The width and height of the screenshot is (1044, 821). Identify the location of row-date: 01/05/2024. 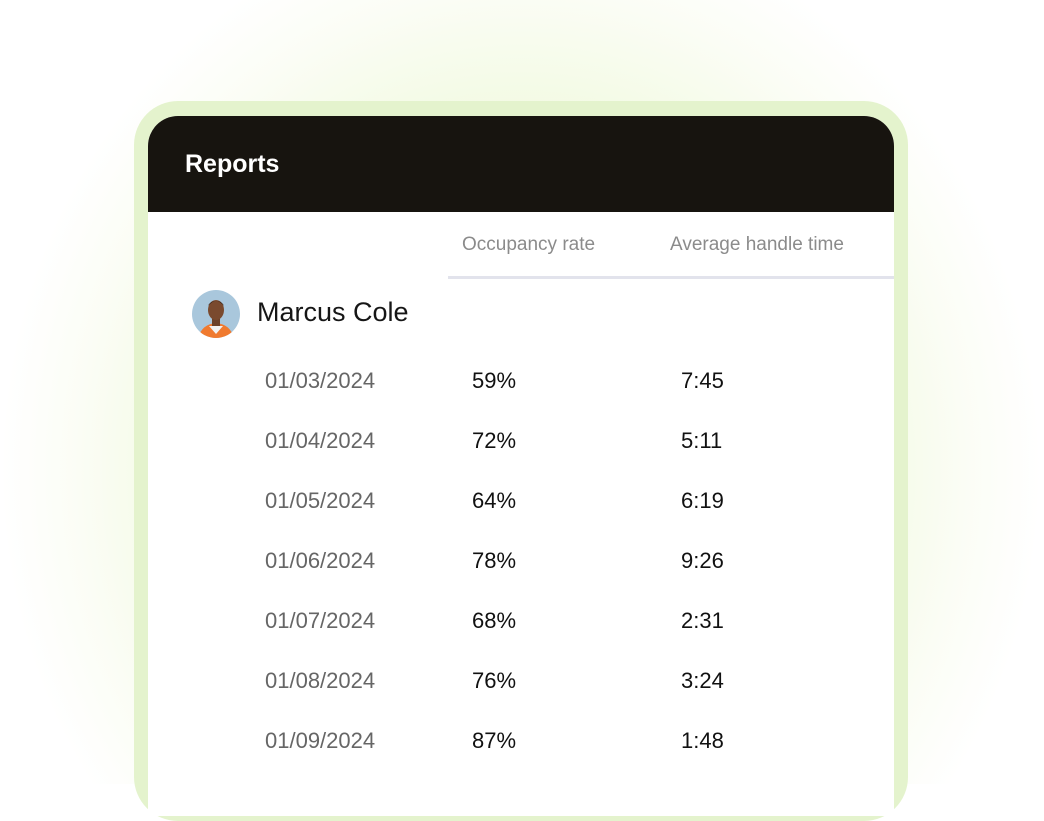
(320, 500).